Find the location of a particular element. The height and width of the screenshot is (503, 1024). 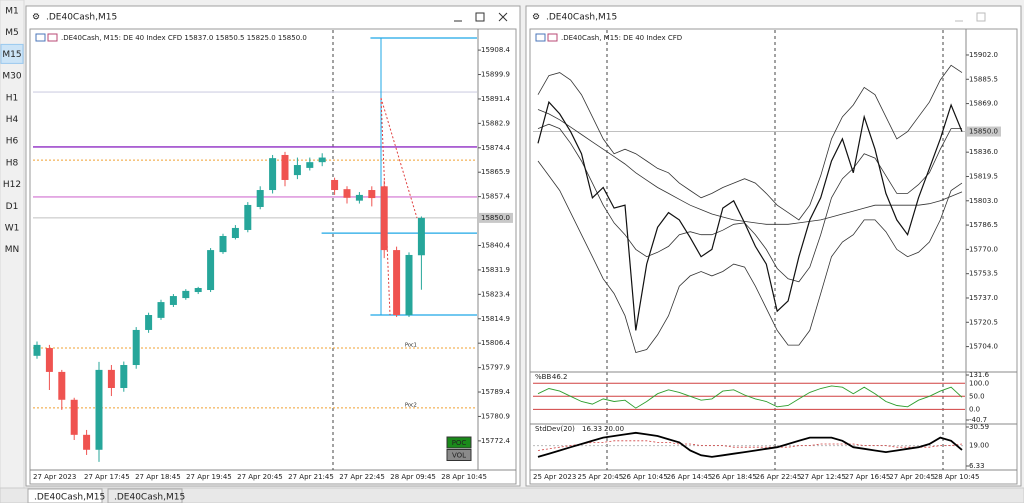

x-tick-label: 28 Apr 10:45 is located at coordinates (464, 477).